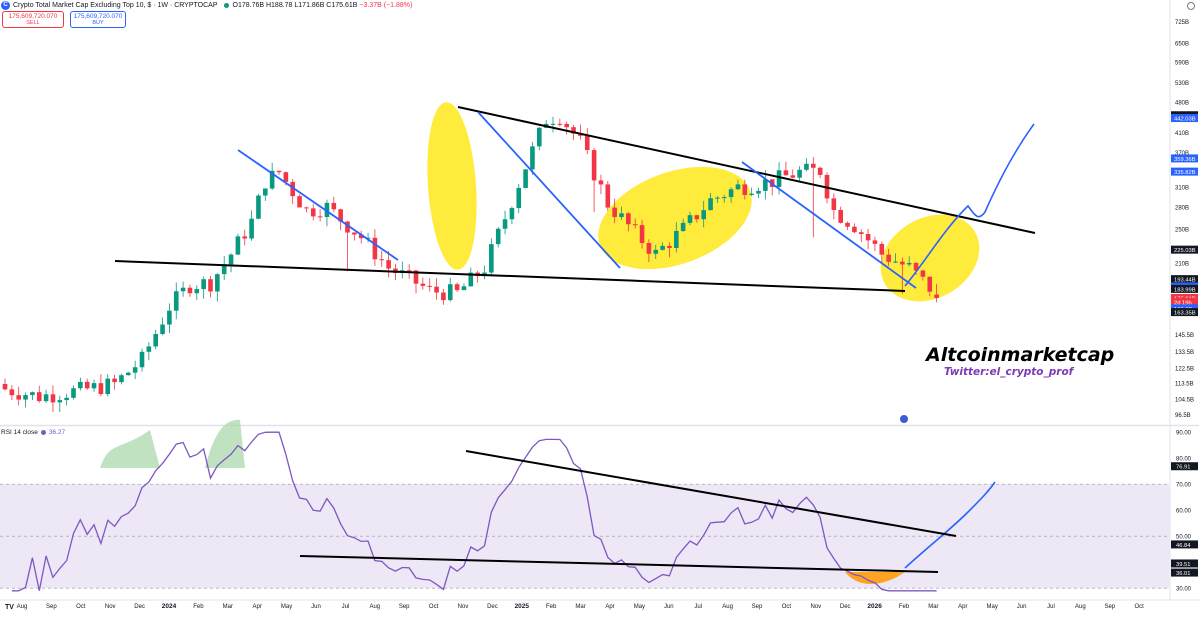 This screenshot has width=1199, height=617. Describe the element at coordinates (1184, 512) in the screenshot. I see `rsi-tick-label: 60.00` at that location.